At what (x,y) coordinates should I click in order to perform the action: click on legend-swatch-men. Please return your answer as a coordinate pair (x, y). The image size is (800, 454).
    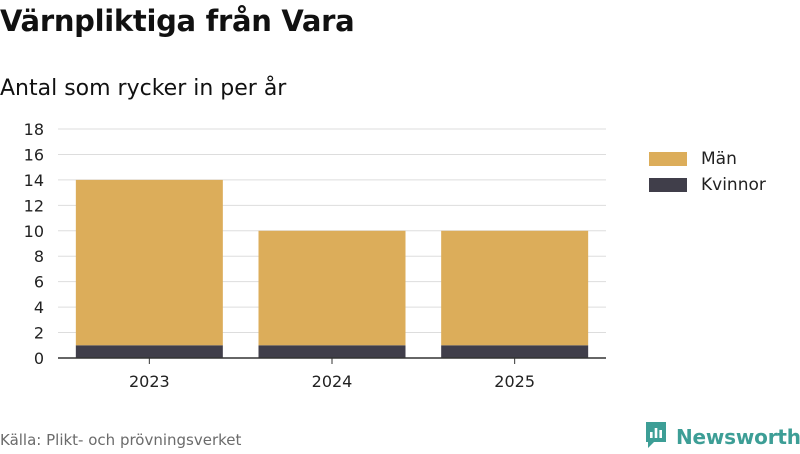
    Looking at the image, I should click on (668, 159).